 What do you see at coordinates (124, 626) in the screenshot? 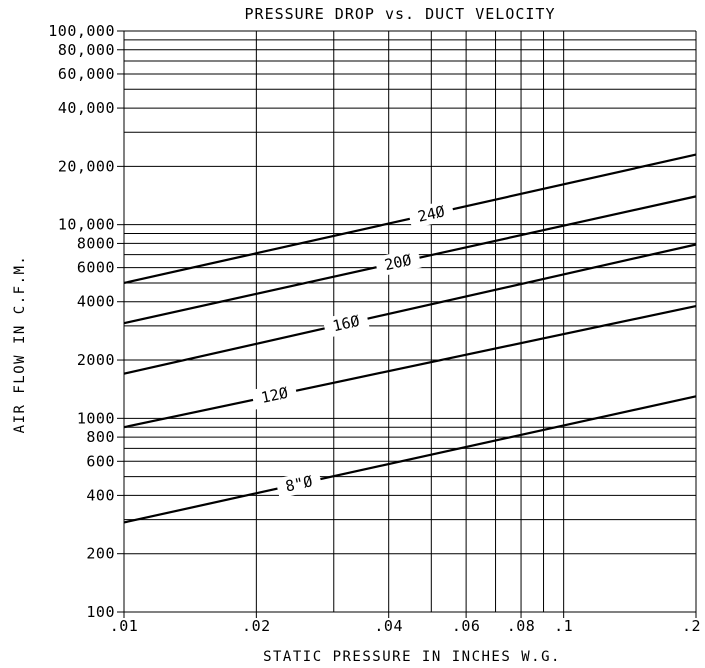
I see `x-tick-label: .01` at bounding box center [124, 626].